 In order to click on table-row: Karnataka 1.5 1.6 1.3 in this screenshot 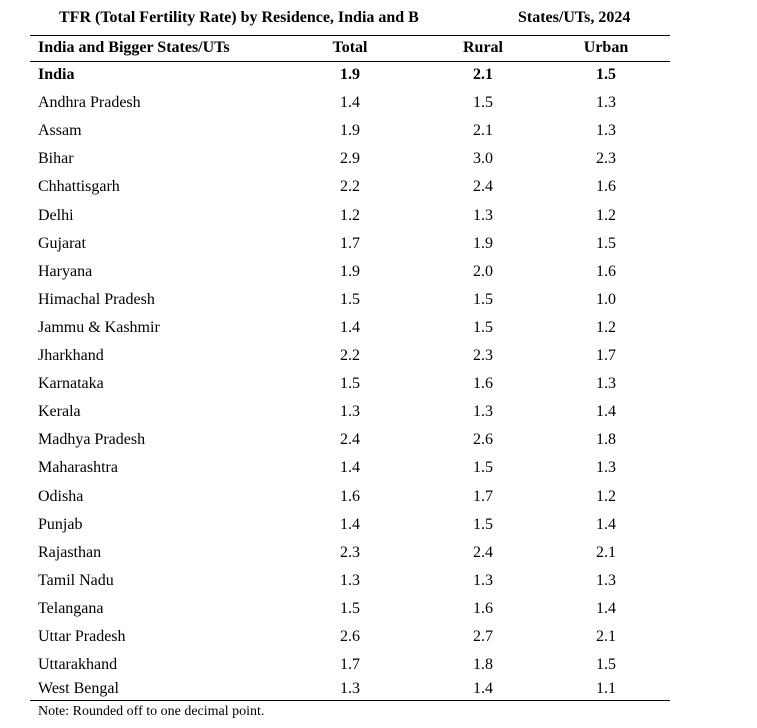, I will do `click(378, 384)`.